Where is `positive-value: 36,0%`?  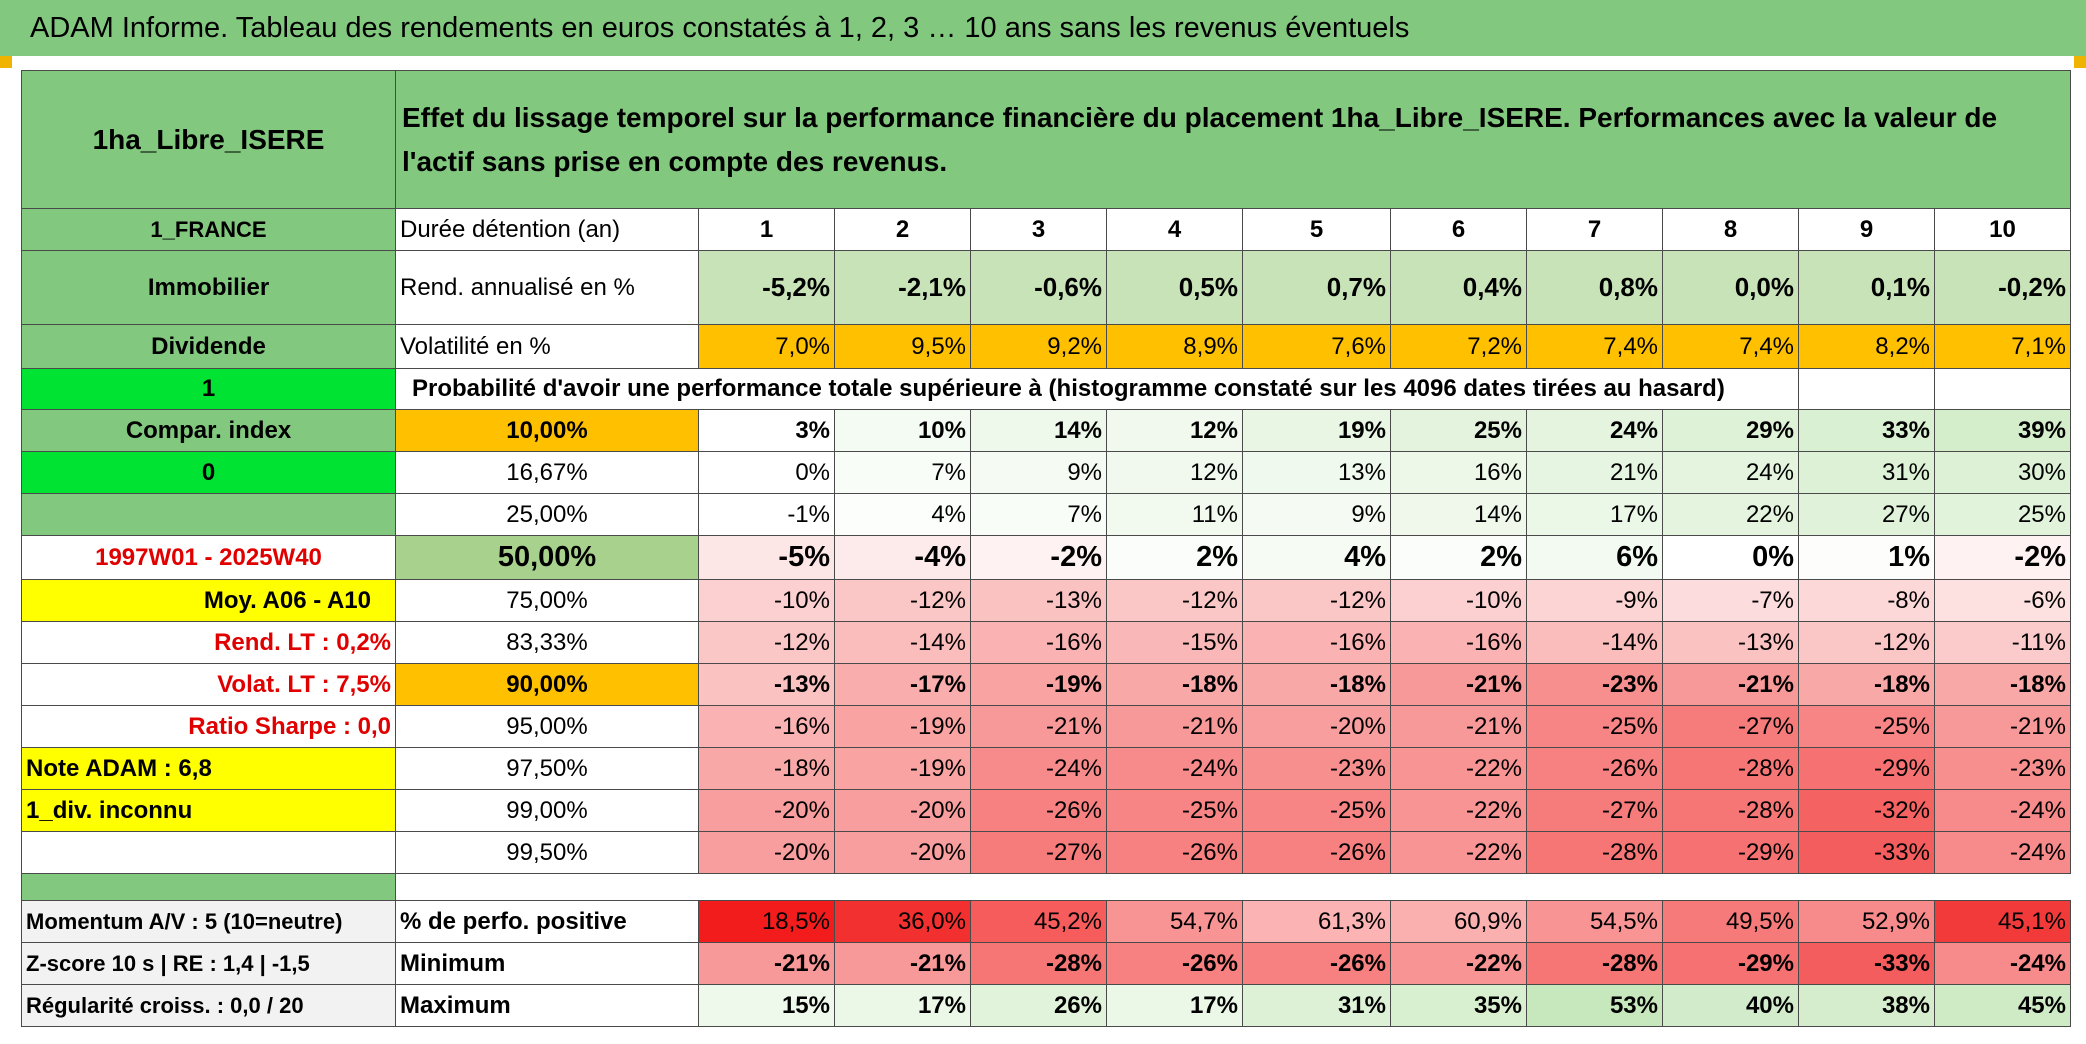 positive-value: 36,0% is located at coordinates (902, 921).